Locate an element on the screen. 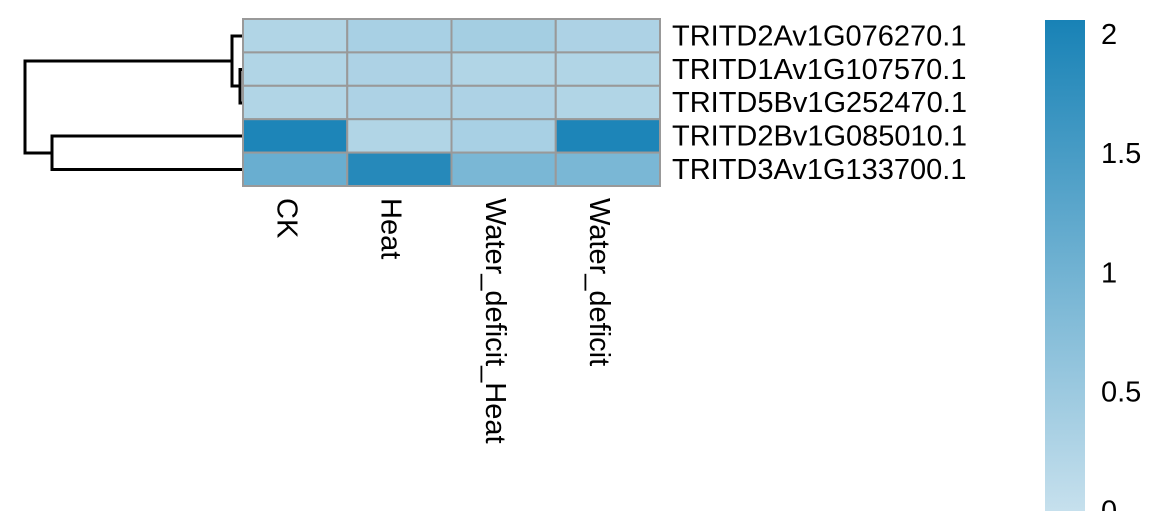 Image resolution: width=1170 pixels, height=511 pixels. column-label: Water_deficit_Heat is located at coordinates (495, 321).